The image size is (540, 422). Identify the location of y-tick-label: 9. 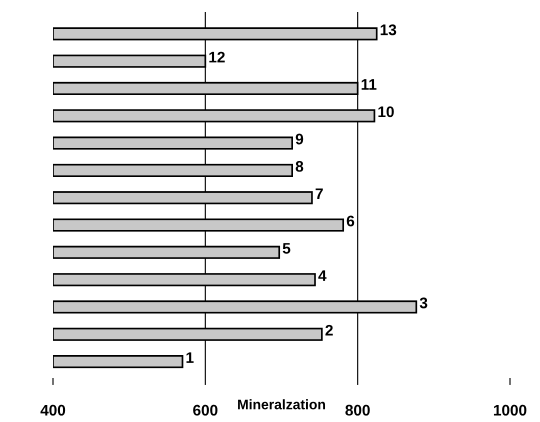
(300, 139).